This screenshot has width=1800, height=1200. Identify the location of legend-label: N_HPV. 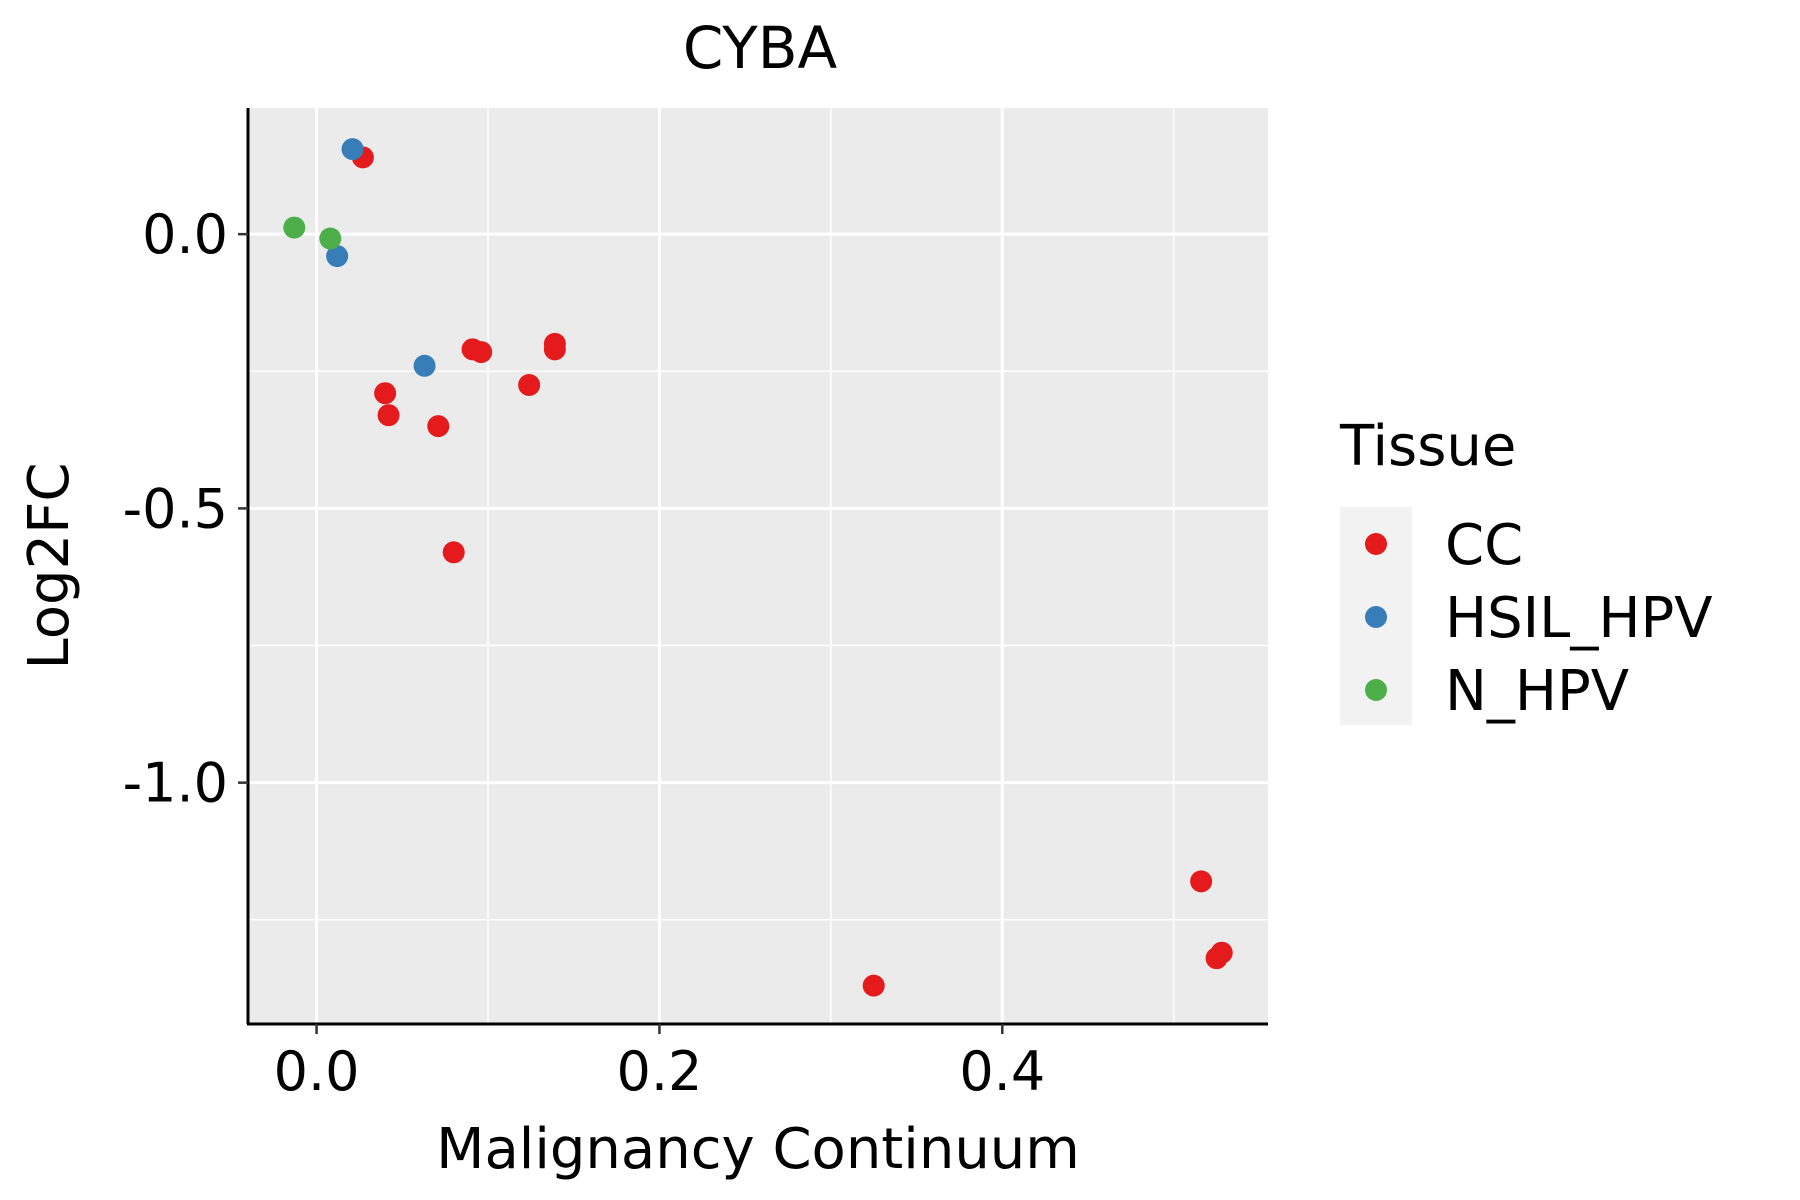
(1537, 691).